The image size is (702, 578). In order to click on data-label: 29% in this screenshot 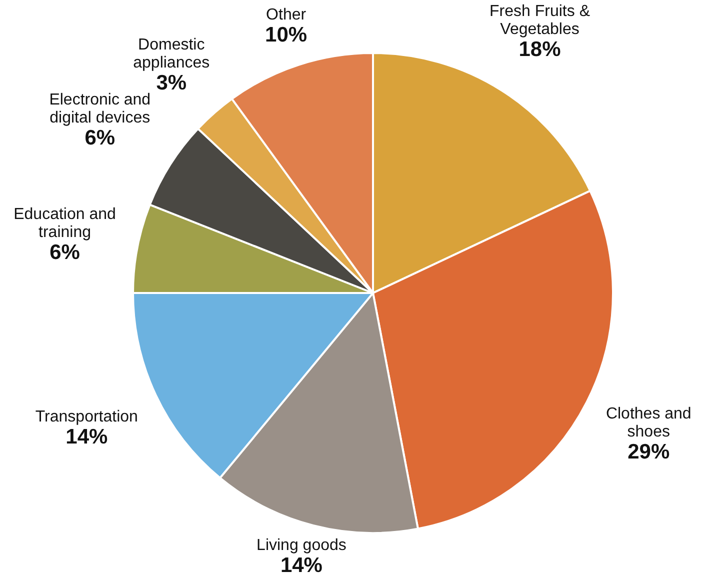, I will do `click(649, 452)`.